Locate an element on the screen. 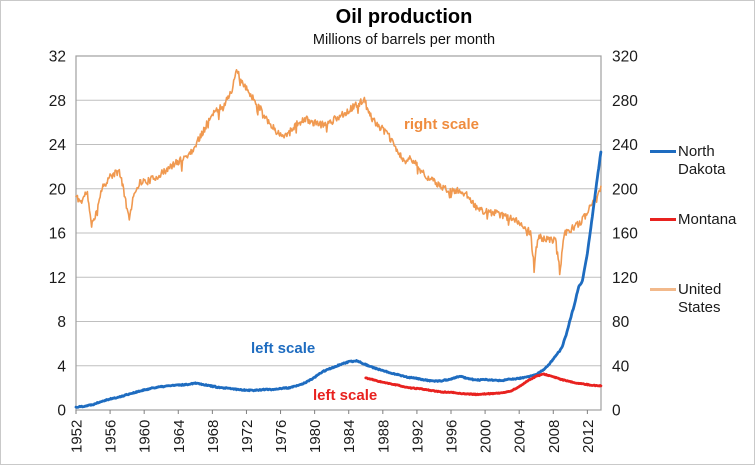 The image size is (755, 465). right-axis-tick-label: 240 is located at coordinates (625, 145).